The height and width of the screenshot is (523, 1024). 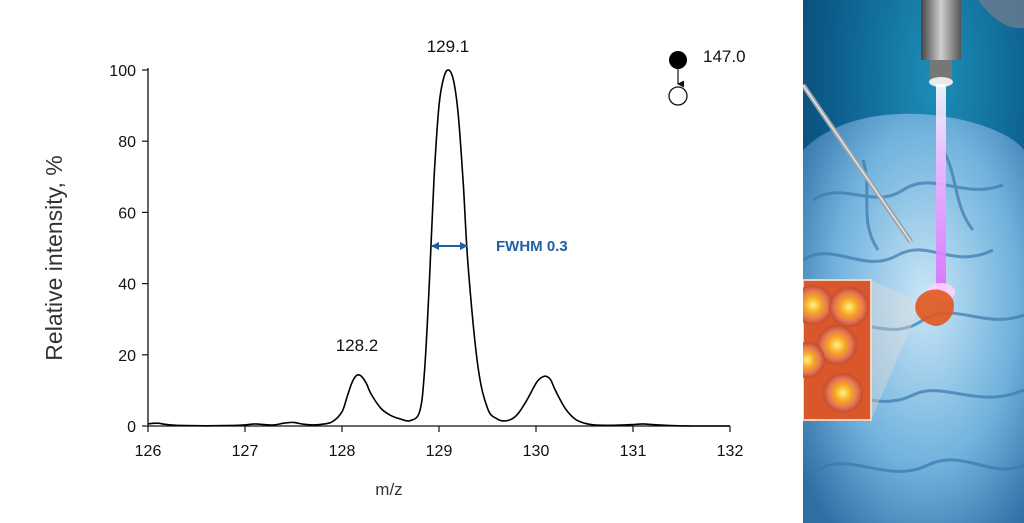 What do you see at coordinates (448, 46) in the screenshot?
I see `peak-label-129-1: 129.1` at bounding box center [448, 46].